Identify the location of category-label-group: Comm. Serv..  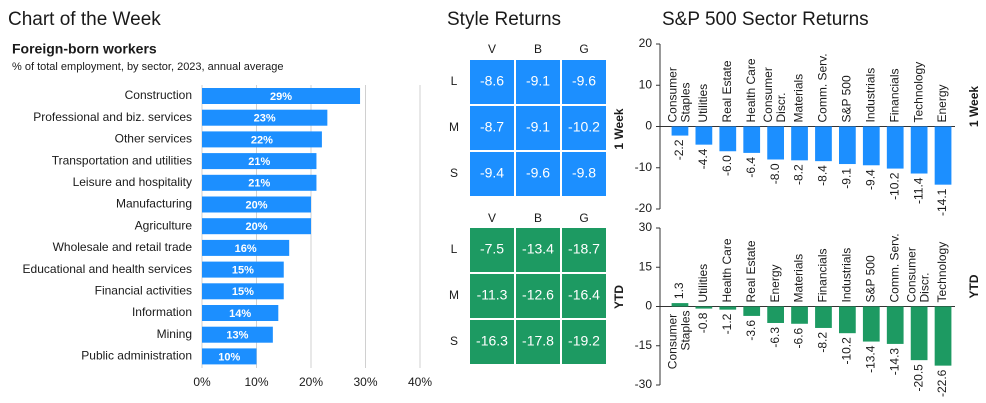
(823, 87).